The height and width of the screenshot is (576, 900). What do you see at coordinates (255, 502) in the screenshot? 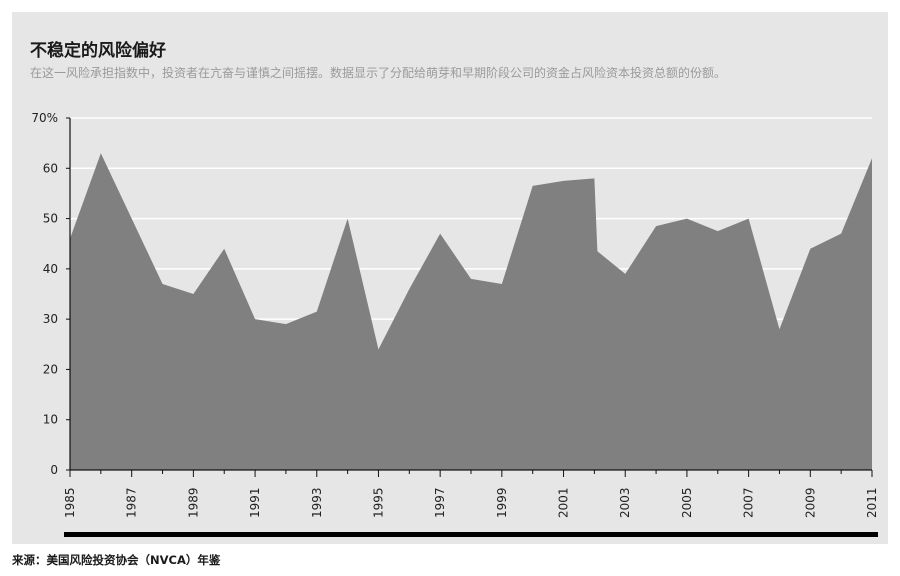
I see `x-tick-label: 1991` at bounding box center [255, 502].